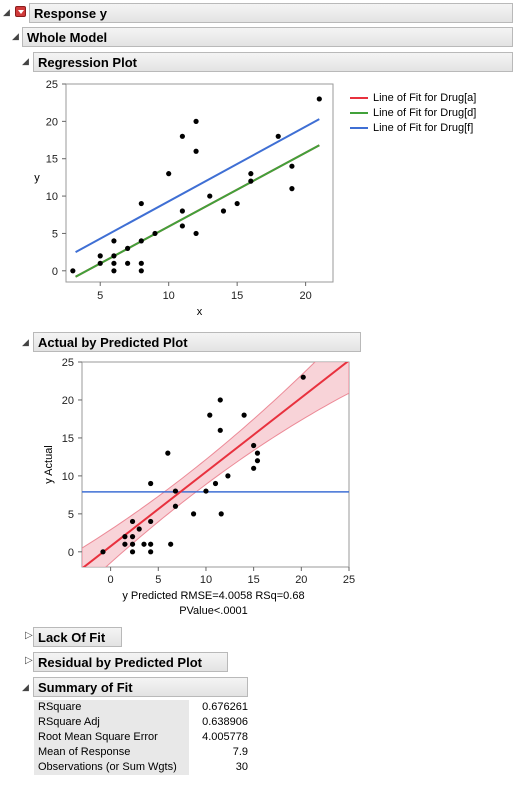  Describe the element at coordinates (425, 113) in the screenshot. I see `legend-label: Line of Fit for Drug[d]` at that location.